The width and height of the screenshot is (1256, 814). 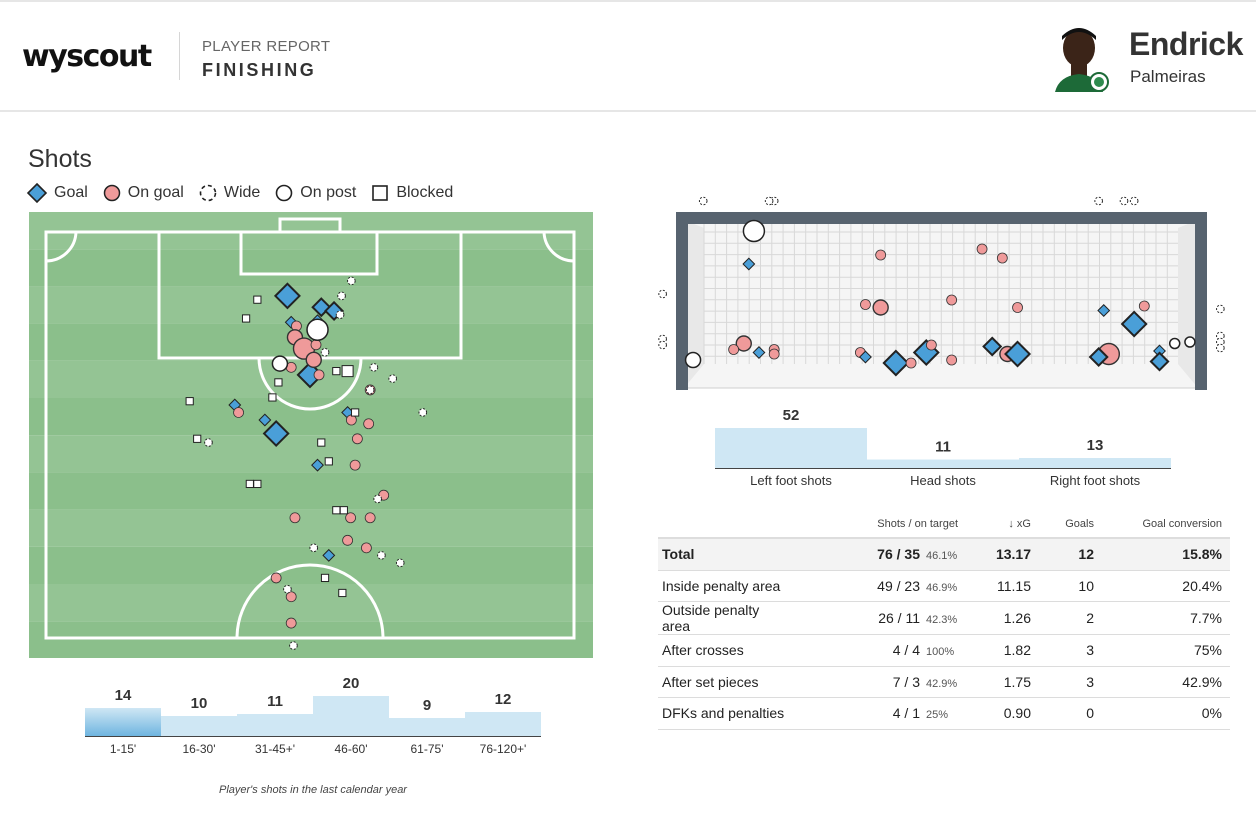 What do you see at coordinates (906, 681) in the screenshot?
I see `row-shots: 7 / 3` at bounding box center [906, 681].